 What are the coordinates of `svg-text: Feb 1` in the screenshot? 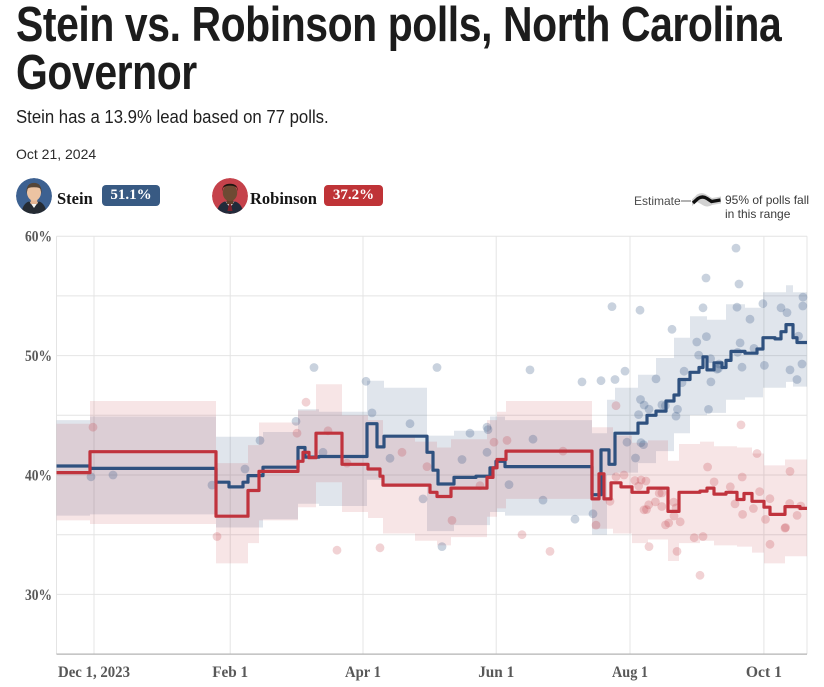 It's located at (230, 672).